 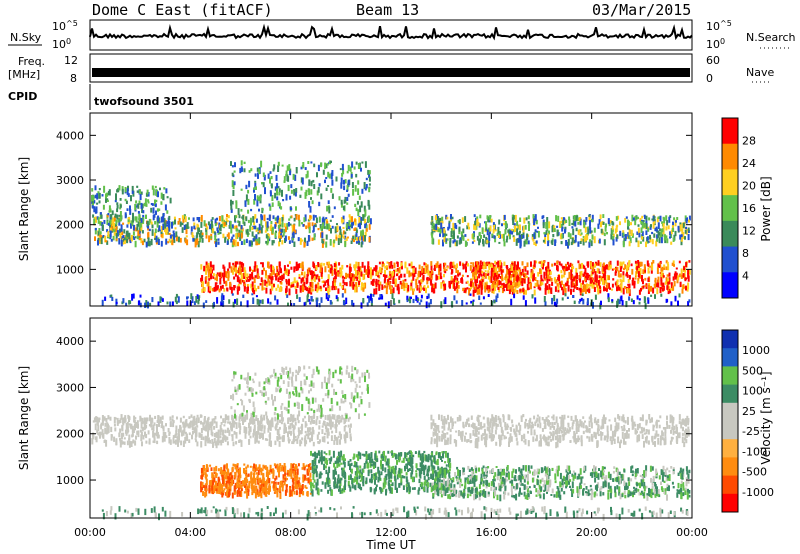 I want to click on colorbar-tick-label: 4, so click(x=745, y=276).